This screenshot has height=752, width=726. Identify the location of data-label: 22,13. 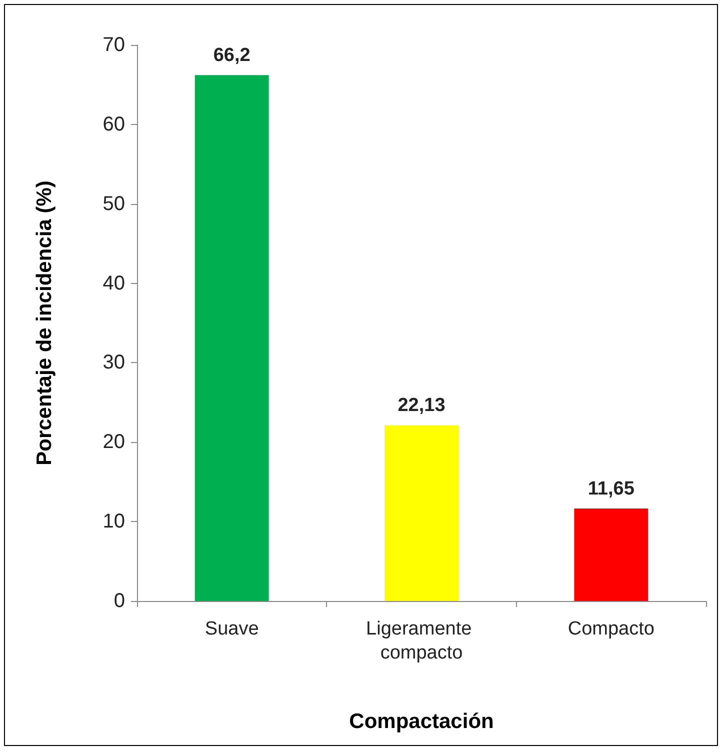
(422, 405).